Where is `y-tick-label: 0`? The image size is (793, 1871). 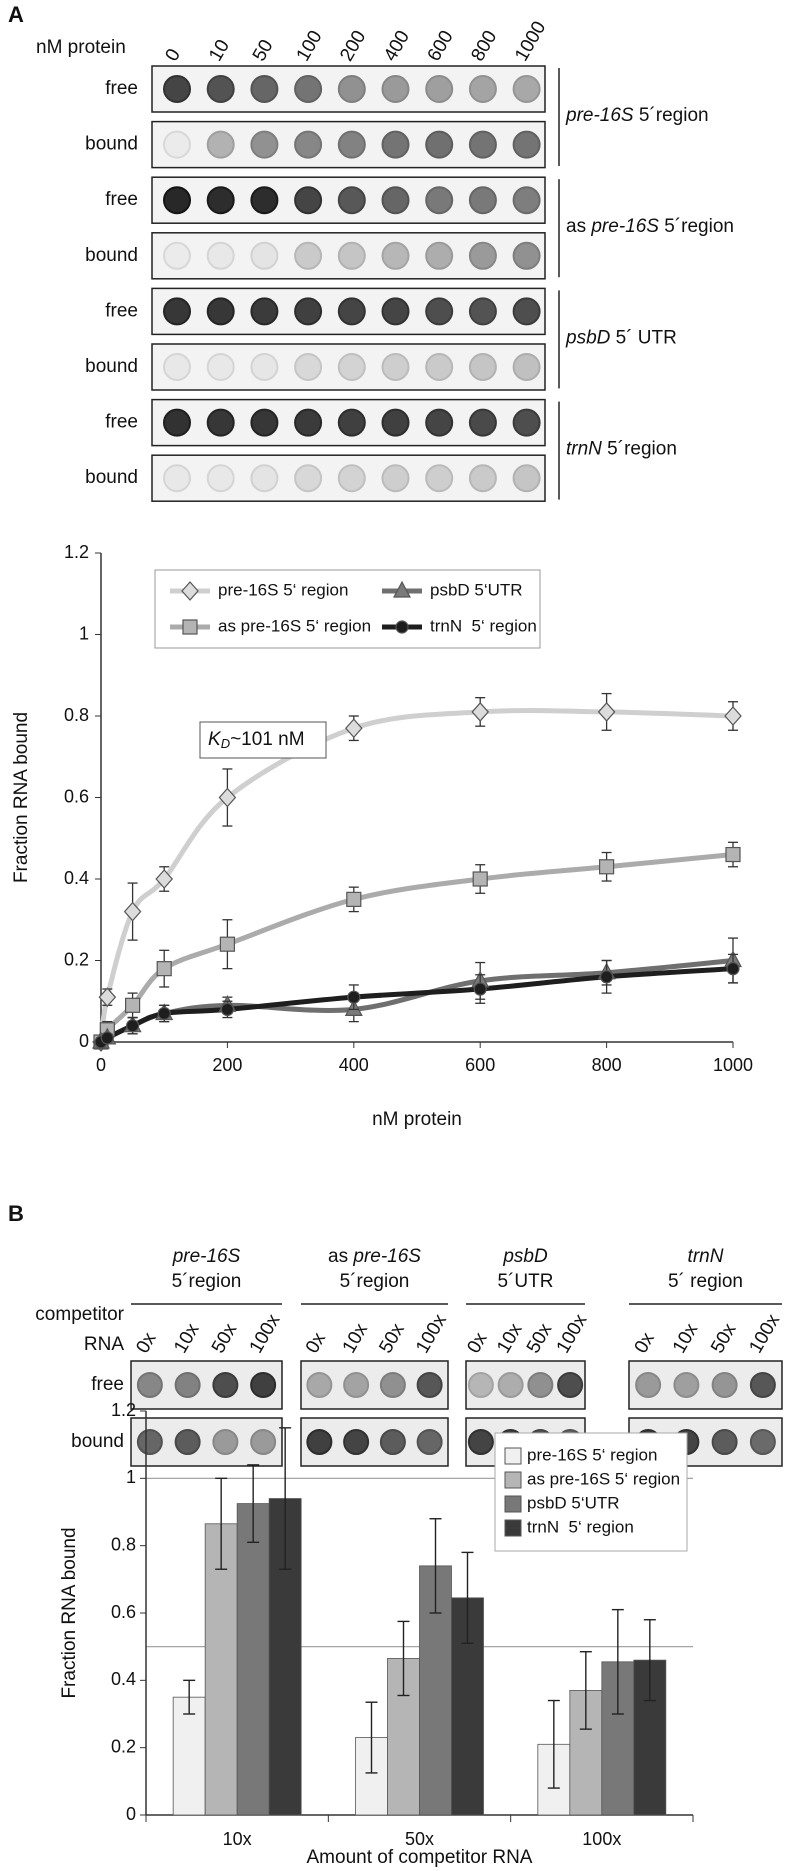 y-tick-label: 0 is located at coordinates (84, 1041).